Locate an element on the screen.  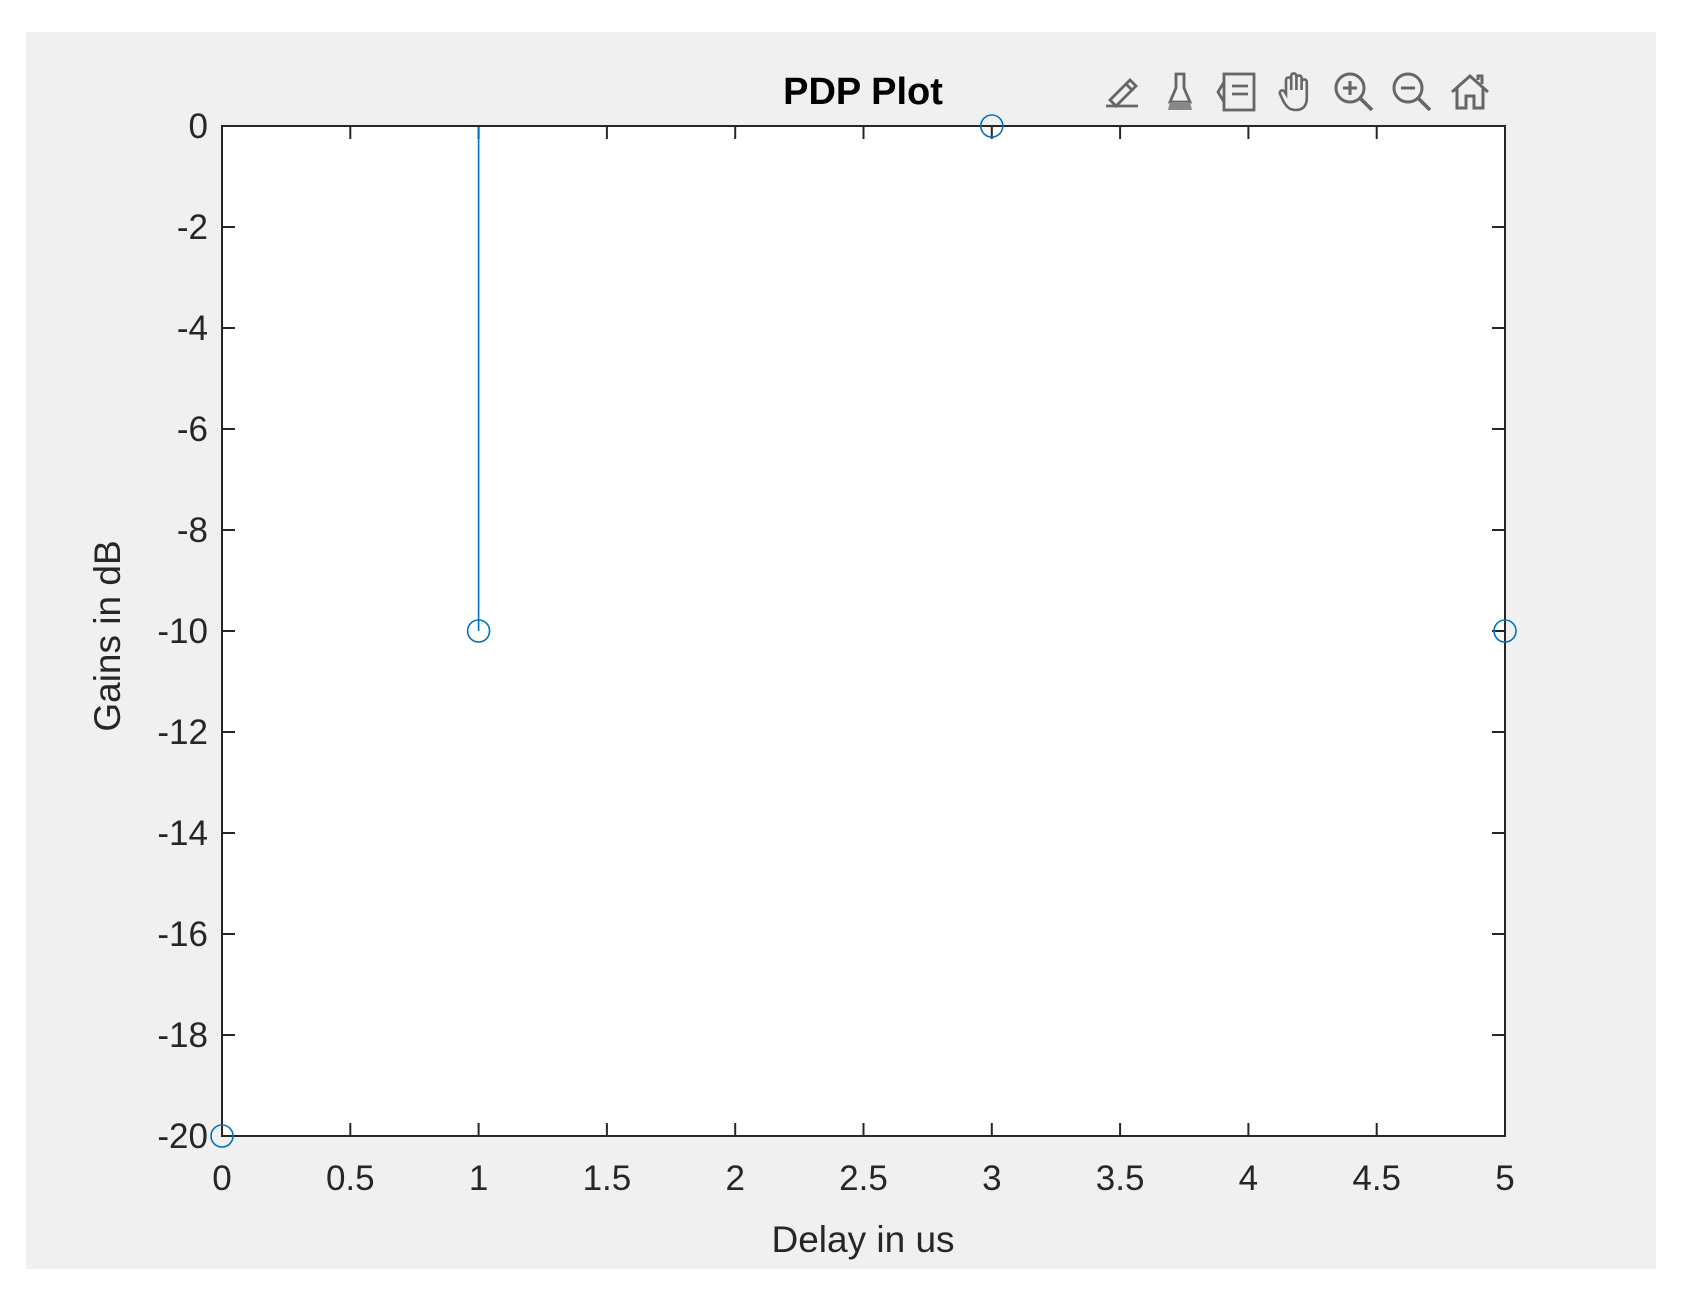
y-tick-label: -12 is located at coordinates (182, 732).